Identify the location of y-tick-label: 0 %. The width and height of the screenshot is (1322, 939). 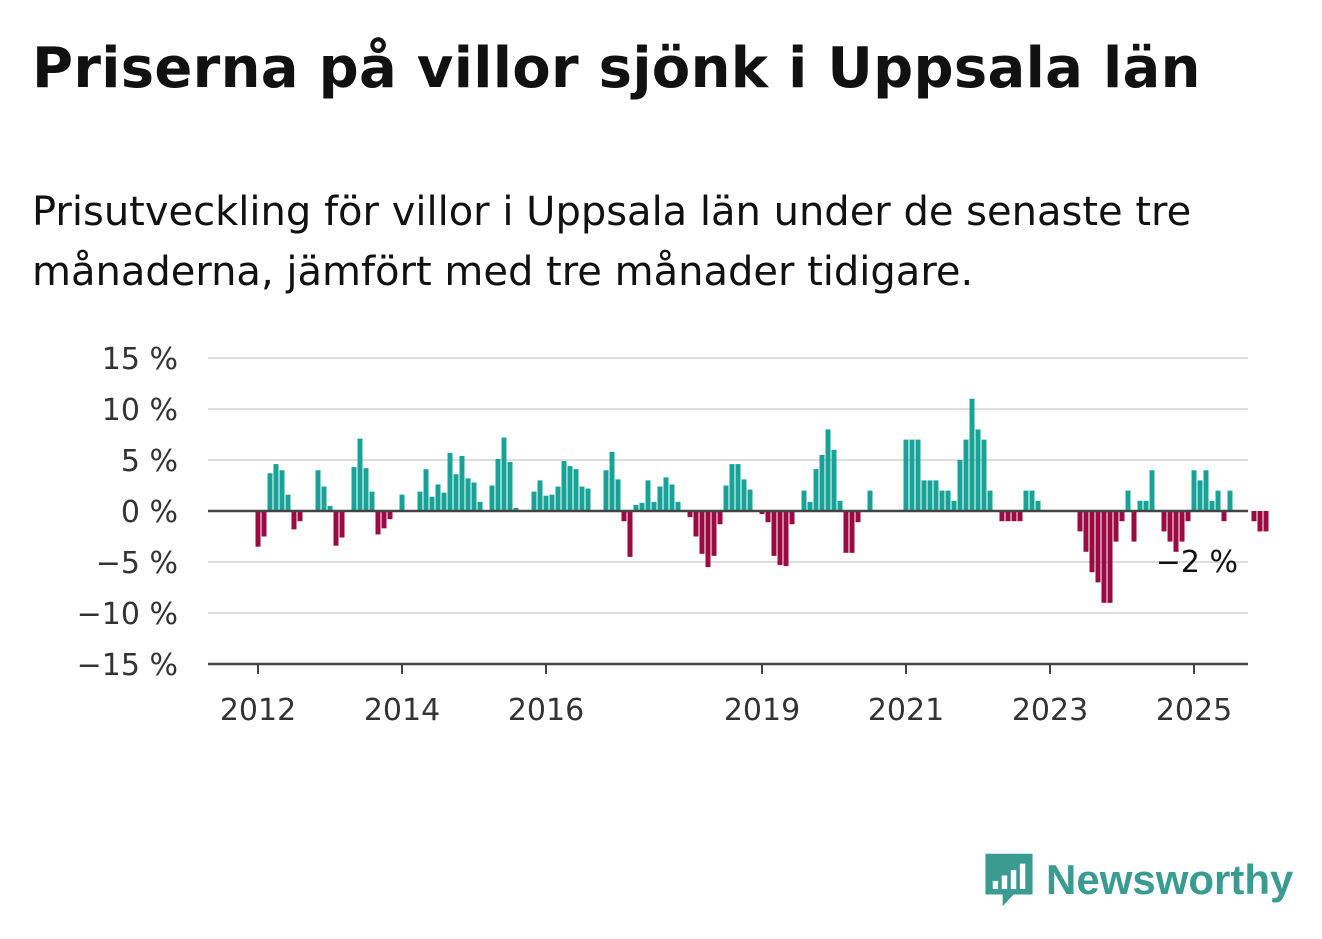
(149, 512).